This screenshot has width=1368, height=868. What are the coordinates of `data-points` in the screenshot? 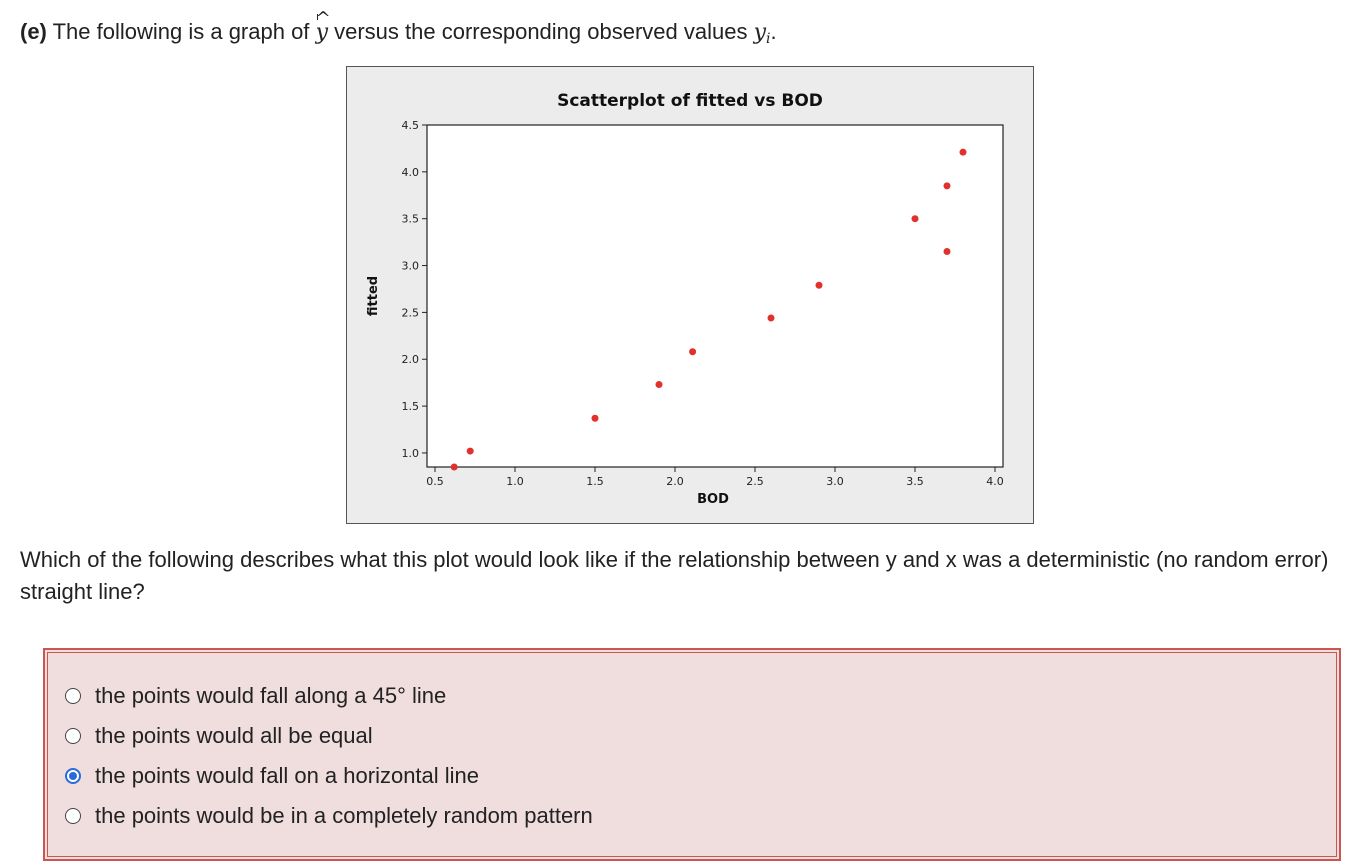 It's located at (708, 309).